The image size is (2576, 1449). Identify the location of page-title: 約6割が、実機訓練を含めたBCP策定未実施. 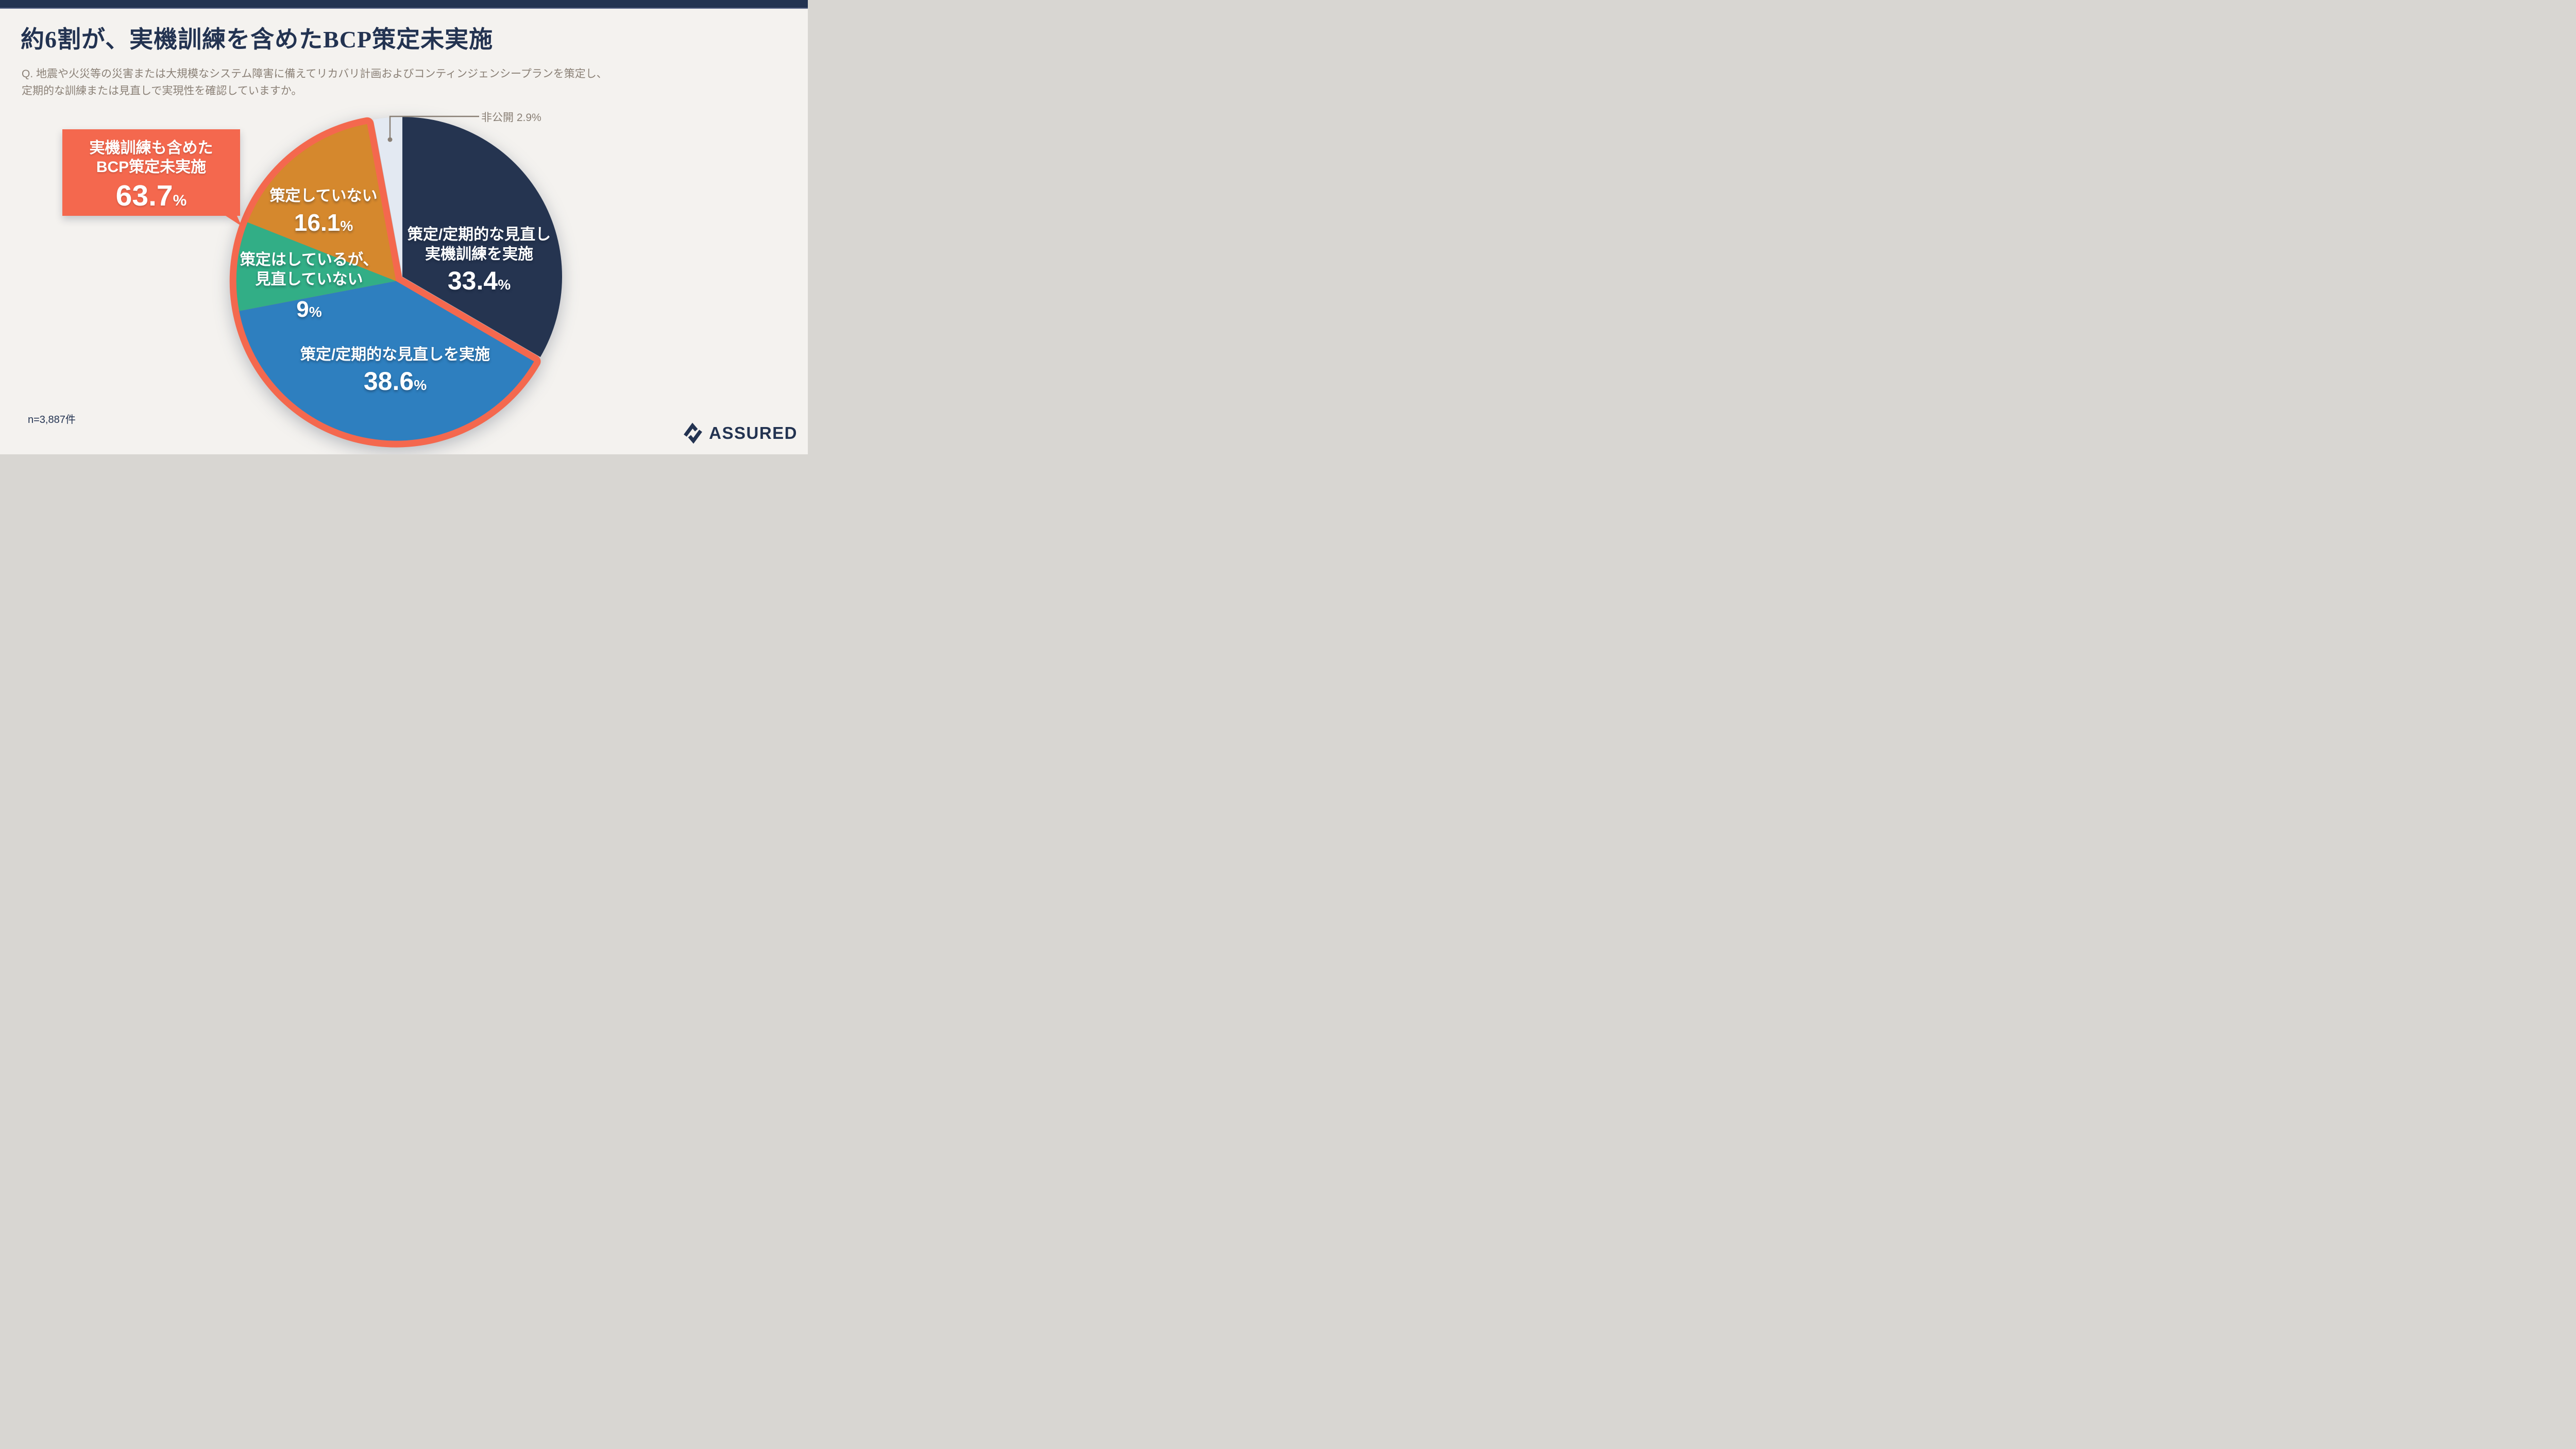
(257, 39).